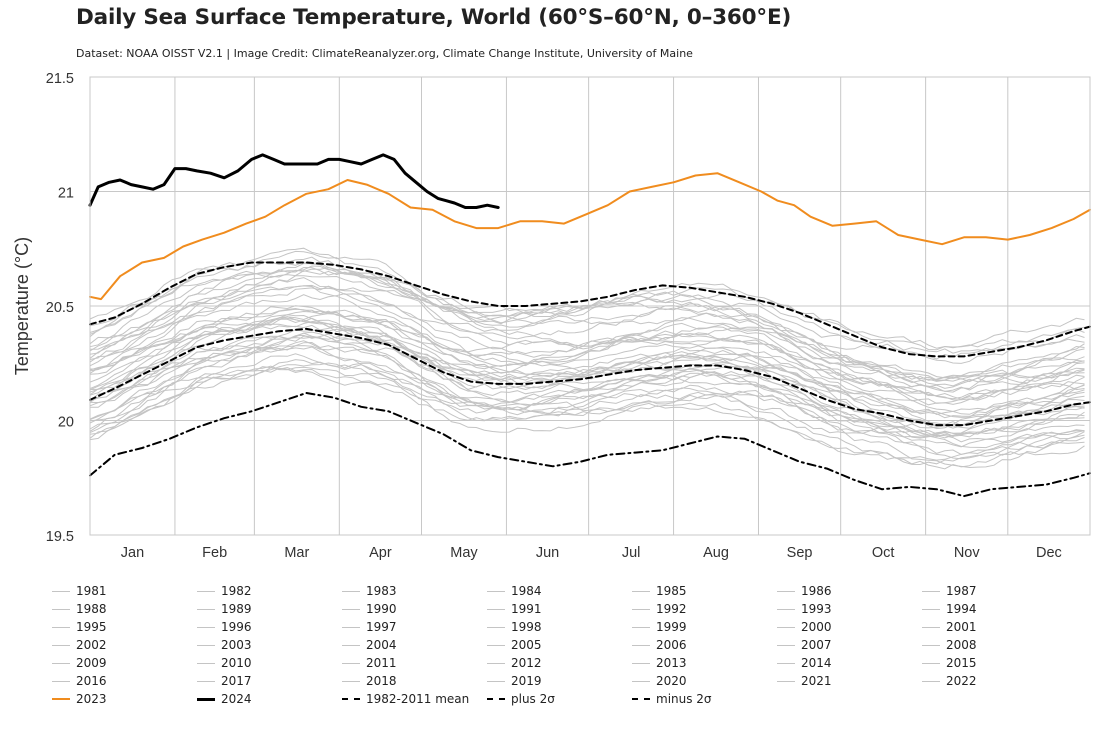  What do you see at coordinates (800, 553) in the screenshot?
I see `x-tick-label: Sep` at bounding box center [800, 553].